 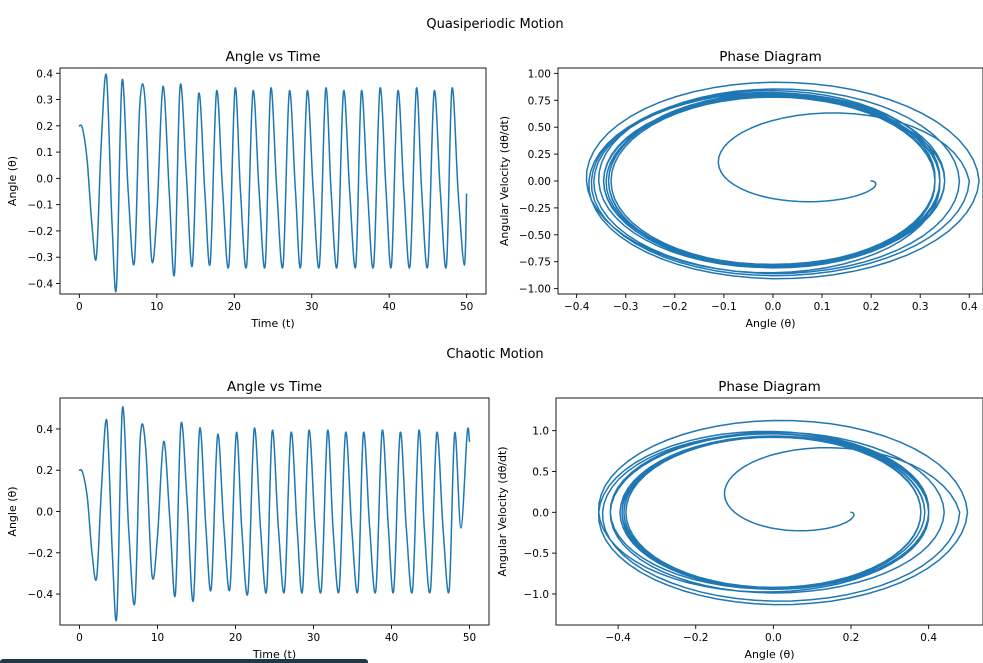 I want to click on y-tick-label: −0.25, so click(x=535, y=209).